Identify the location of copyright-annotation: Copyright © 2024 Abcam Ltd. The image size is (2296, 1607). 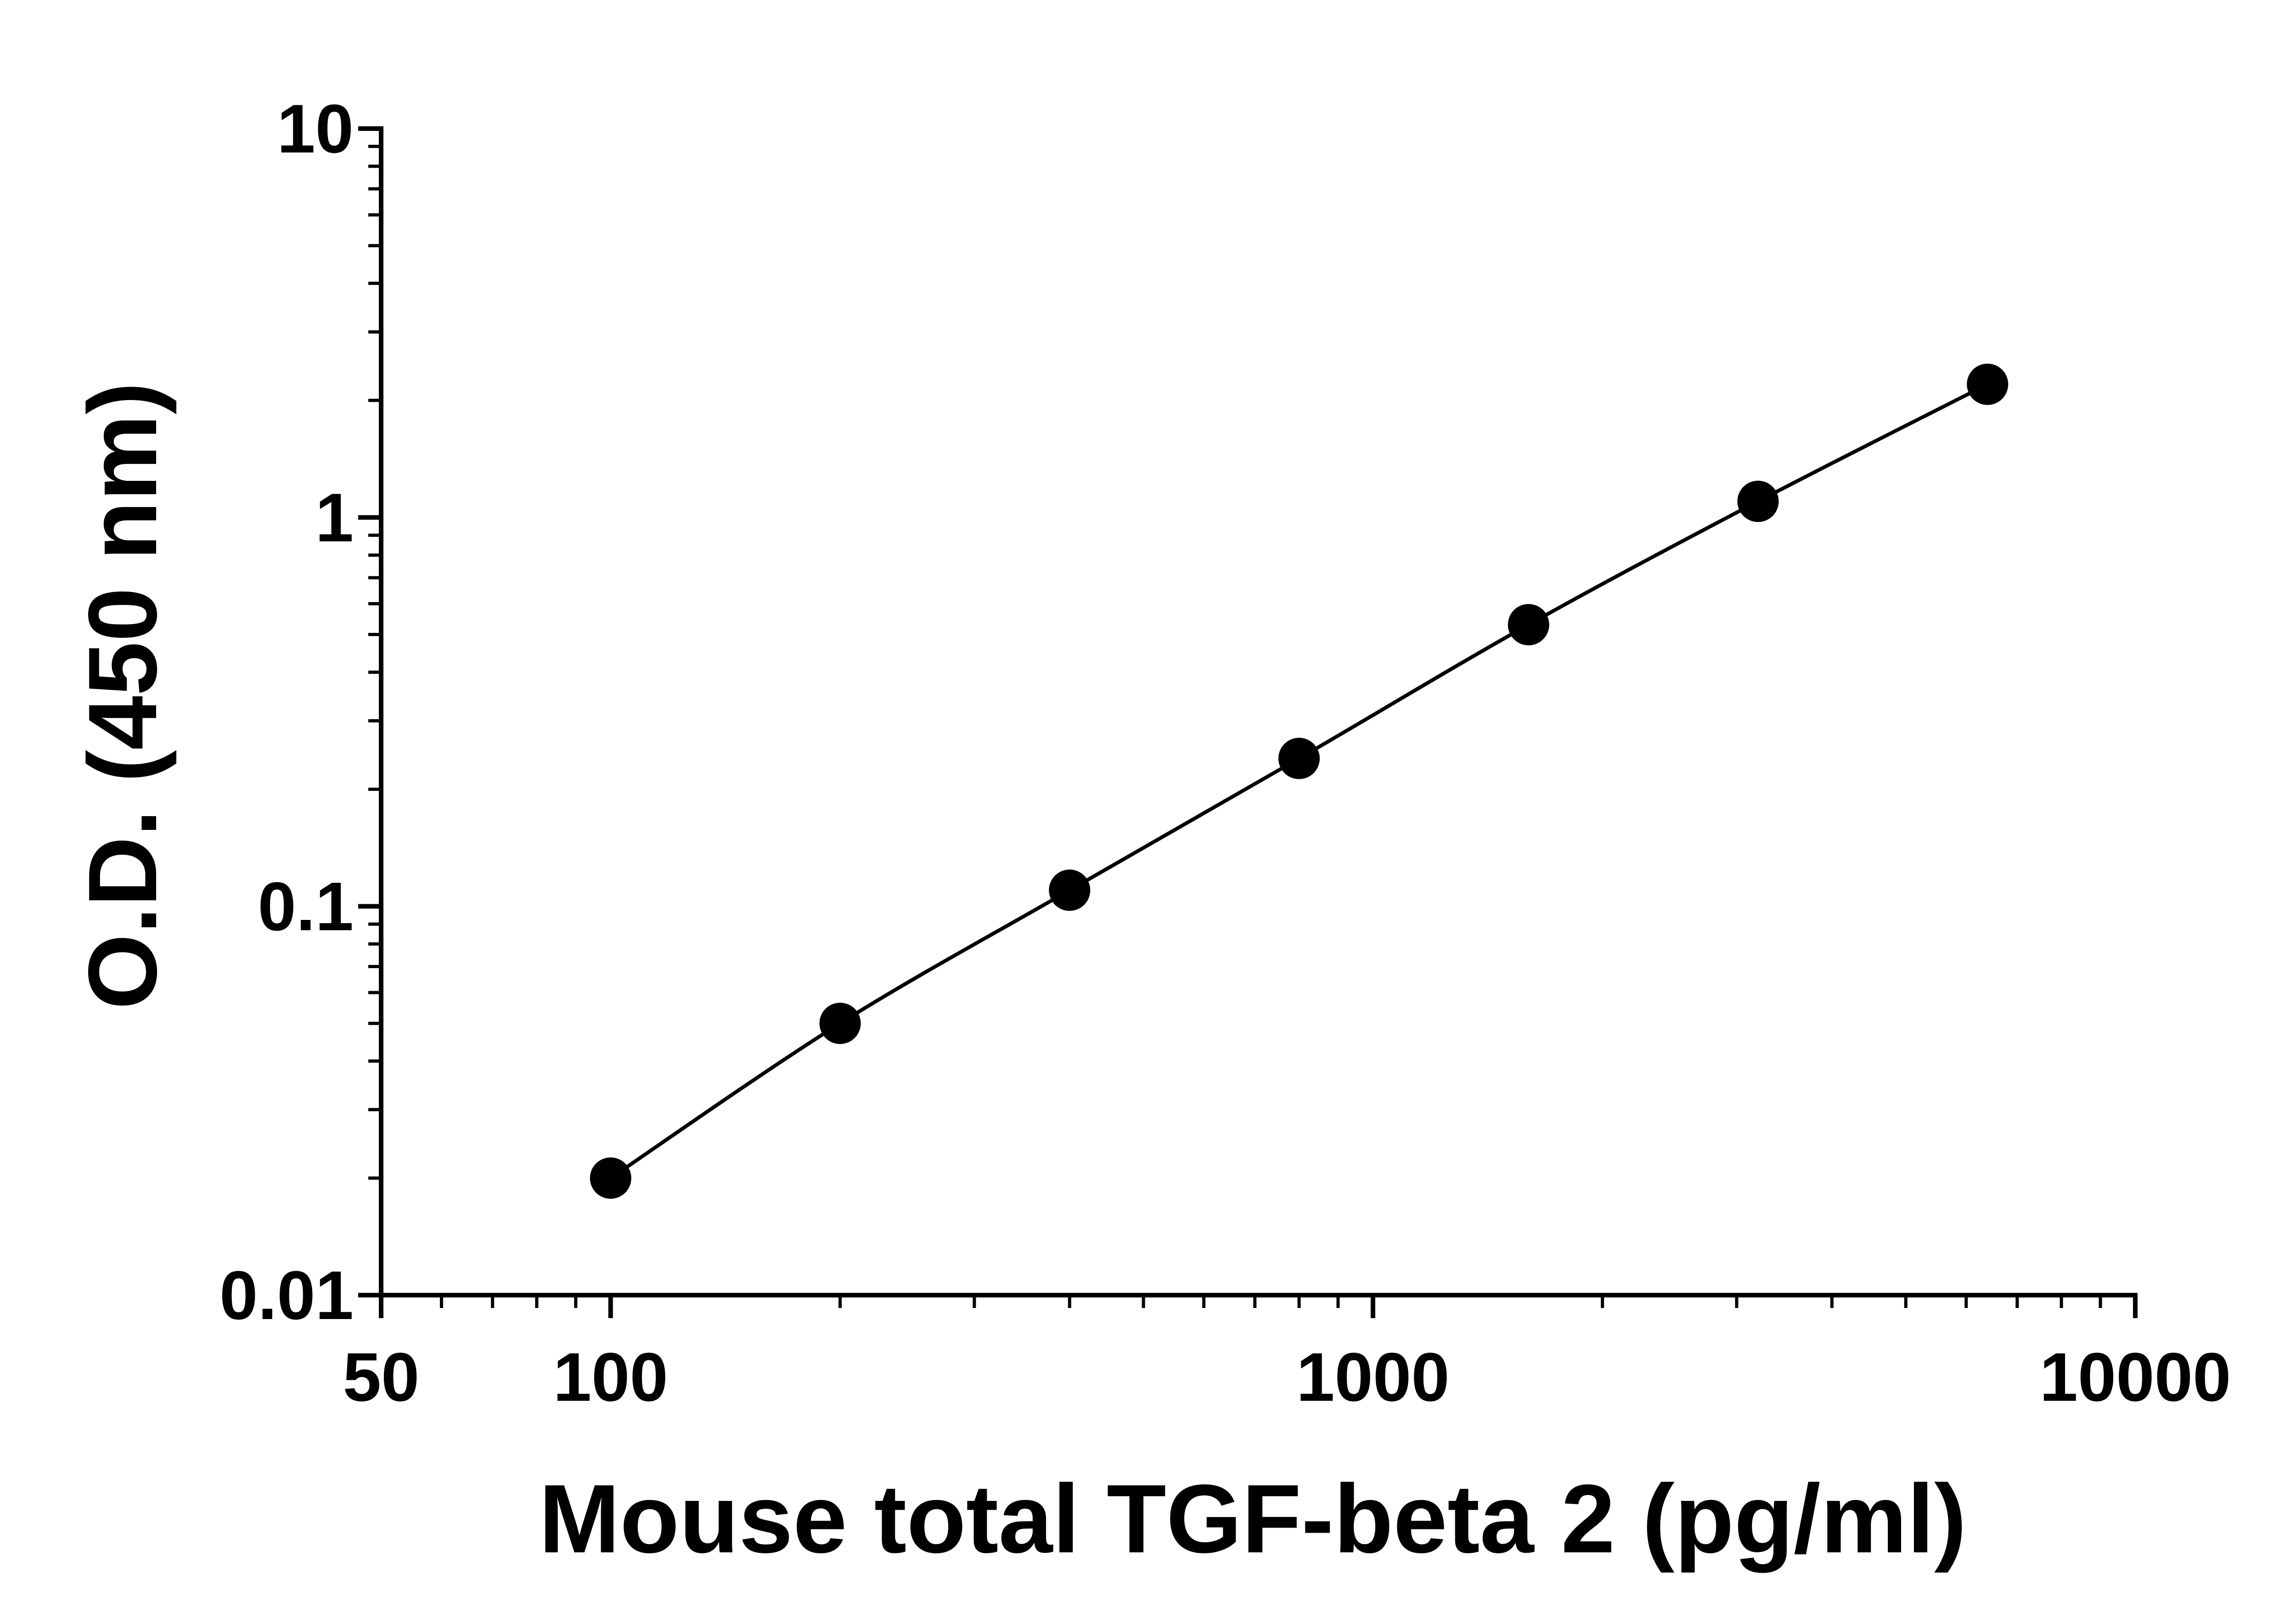
(2294, 913).